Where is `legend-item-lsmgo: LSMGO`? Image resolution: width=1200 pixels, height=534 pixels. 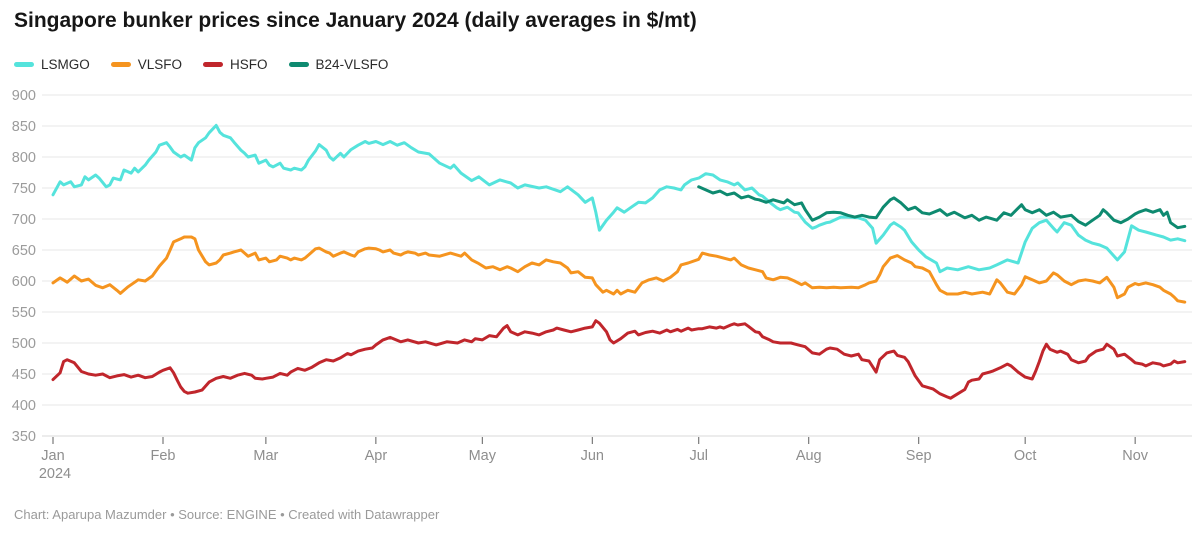
legend-item-lsmgo: LSMGO is located at coordinates (52, 64).